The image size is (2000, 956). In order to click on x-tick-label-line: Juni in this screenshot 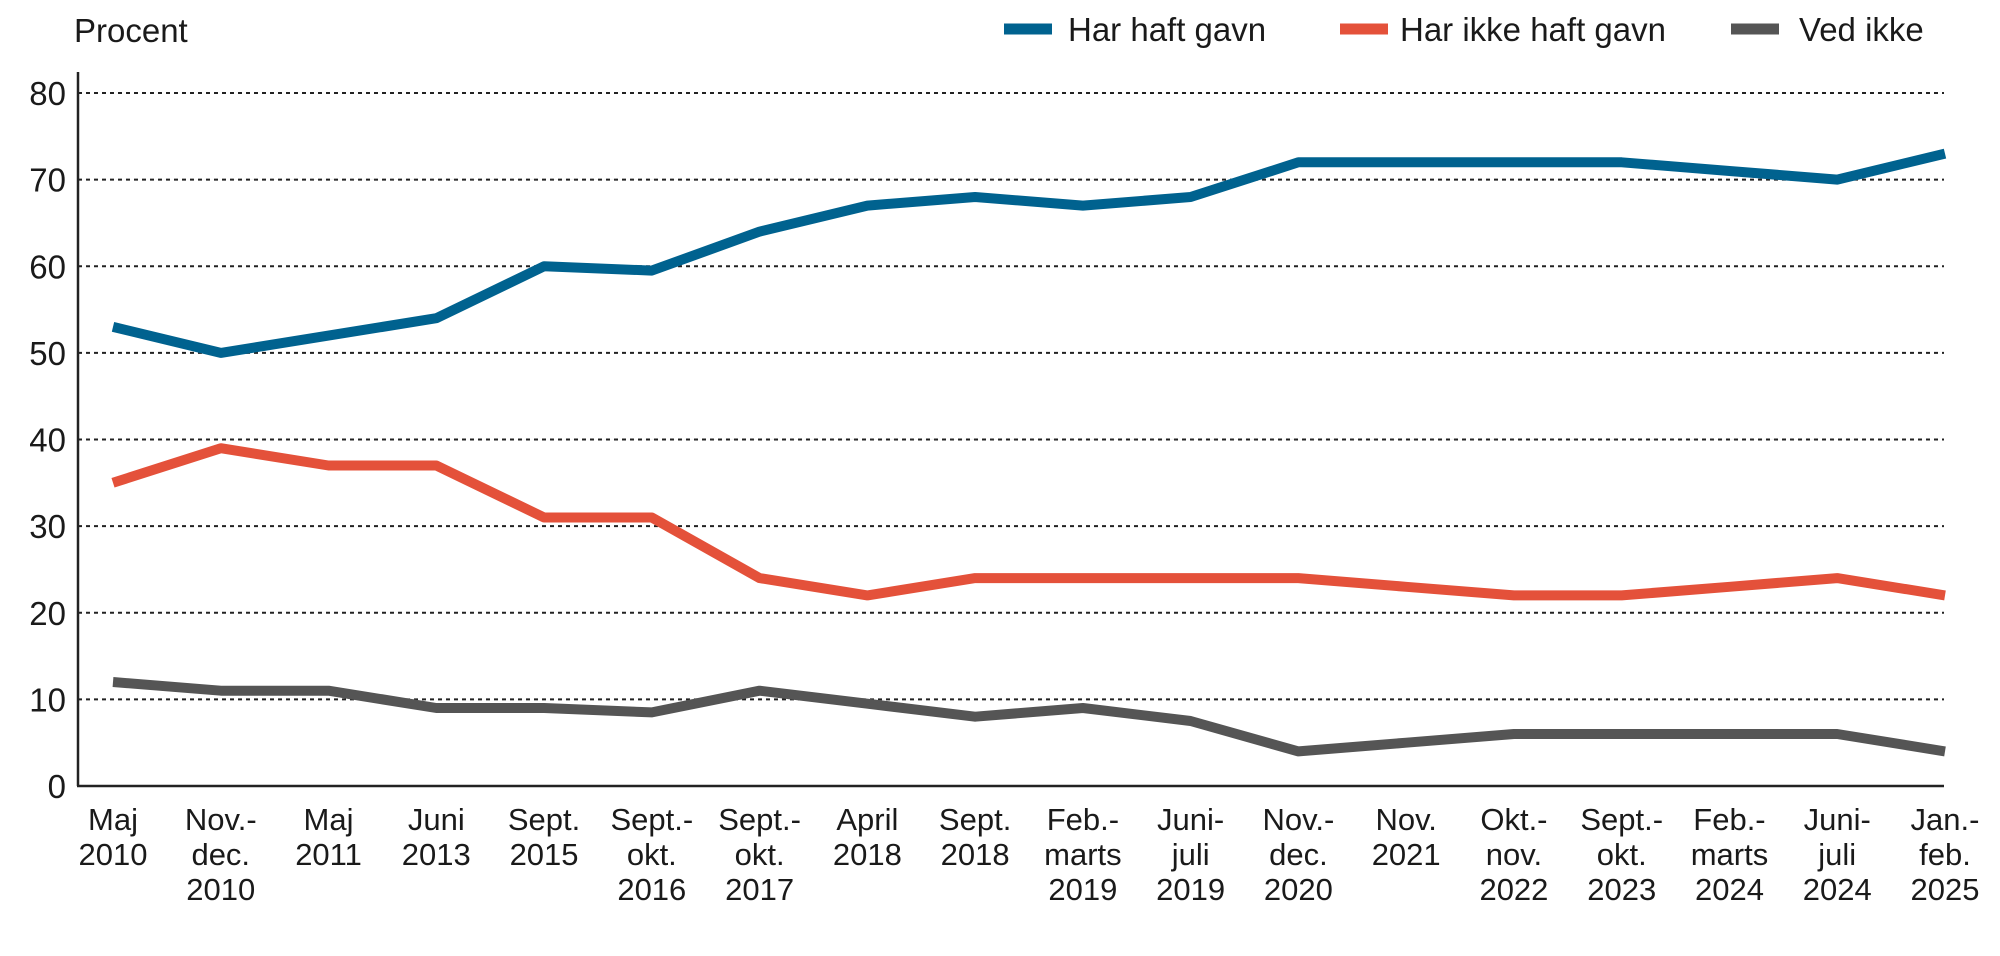, I will do `click(436, 819)`.